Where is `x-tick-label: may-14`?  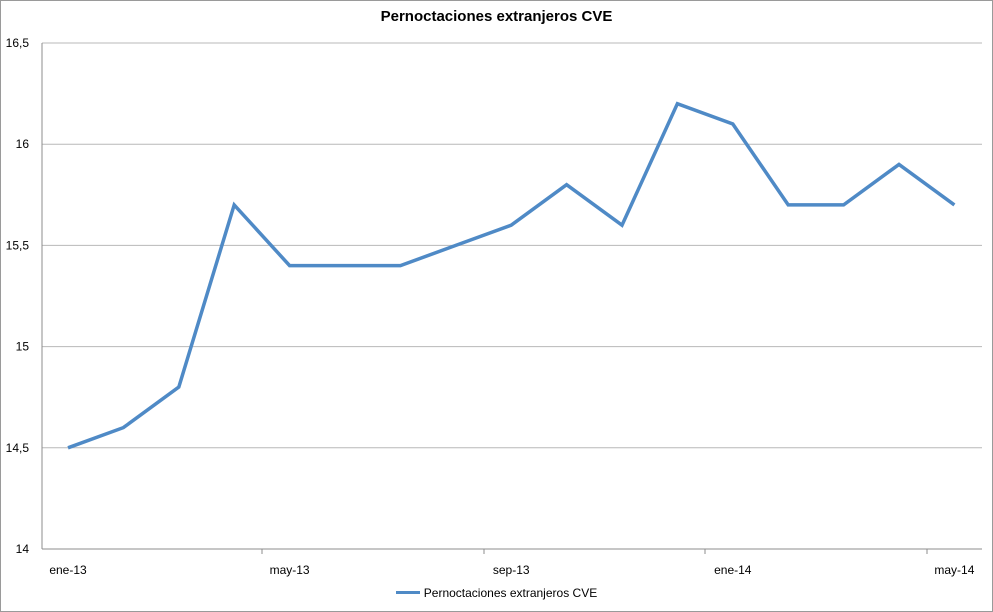 x-tick-label: may-14 is located at coordinates (954, 570).